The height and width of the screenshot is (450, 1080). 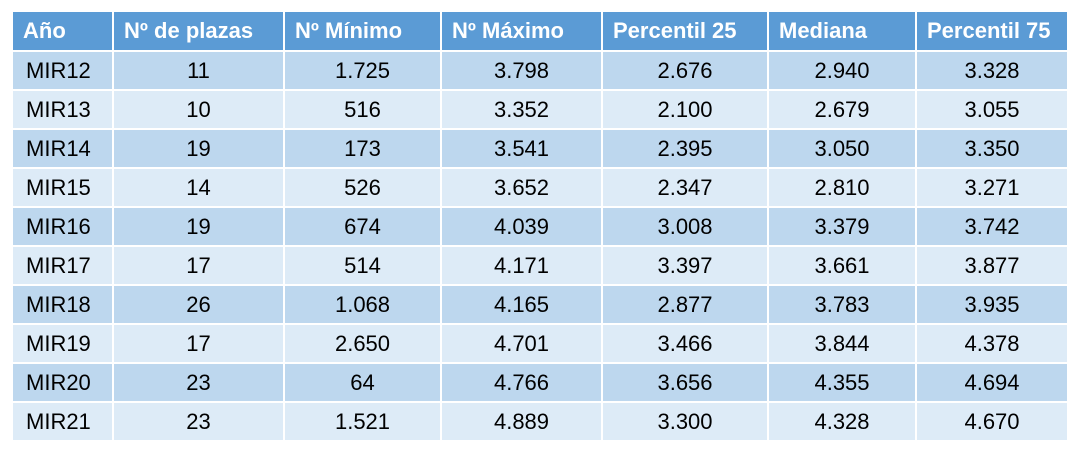 What do you see at coordinates (842, 382) in the screenshot?
I see `cell-median: 4.355` at bounding box center [842, 382].